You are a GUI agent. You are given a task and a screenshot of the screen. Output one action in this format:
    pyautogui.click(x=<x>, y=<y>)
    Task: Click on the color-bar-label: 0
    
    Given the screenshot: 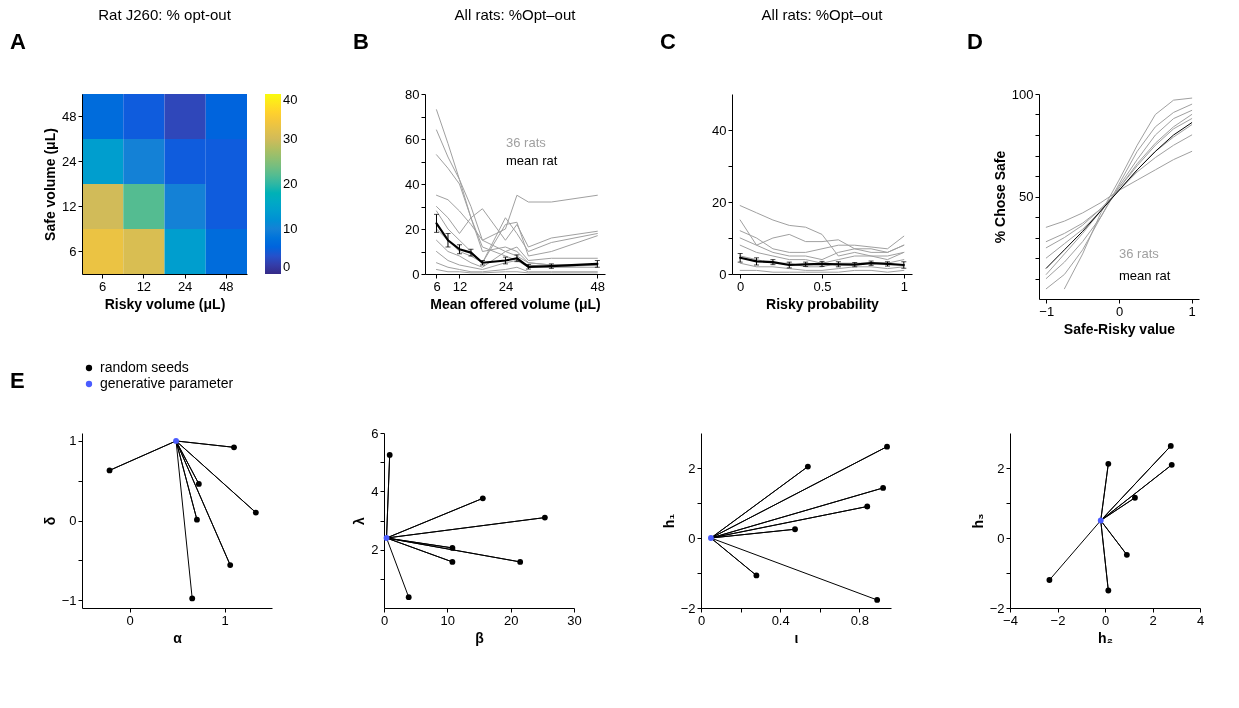 What is the action you would take?
    pyautogui.click(x=287, y=266)
    